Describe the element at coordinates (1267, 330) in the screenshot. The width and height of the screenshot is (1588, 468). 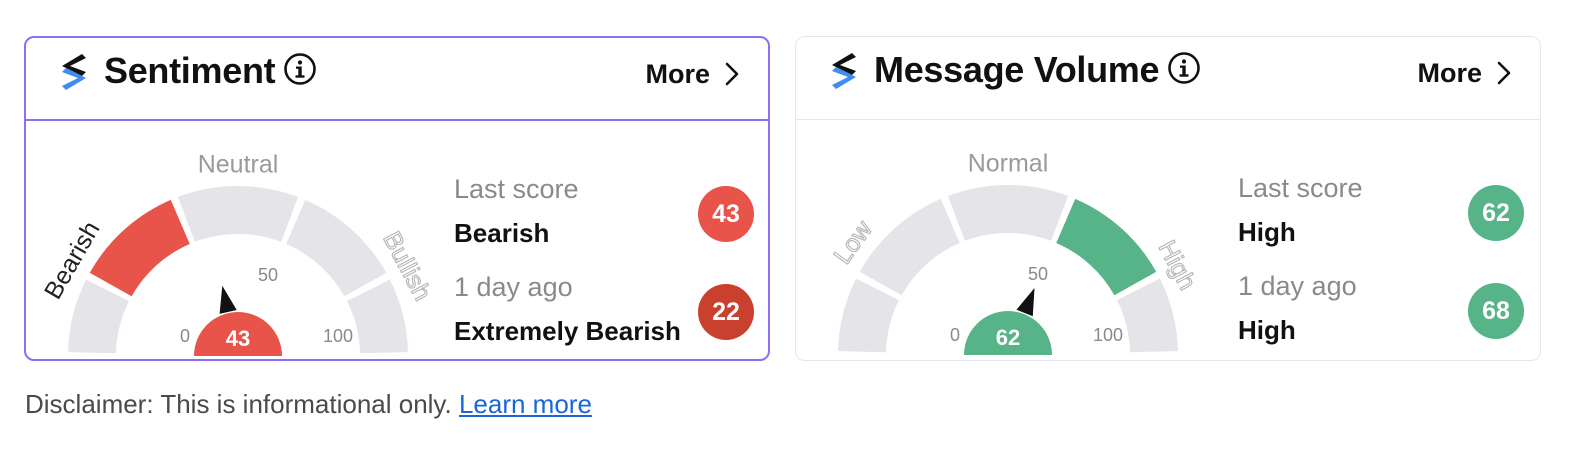
I see `prev-score-label: High` at that location.